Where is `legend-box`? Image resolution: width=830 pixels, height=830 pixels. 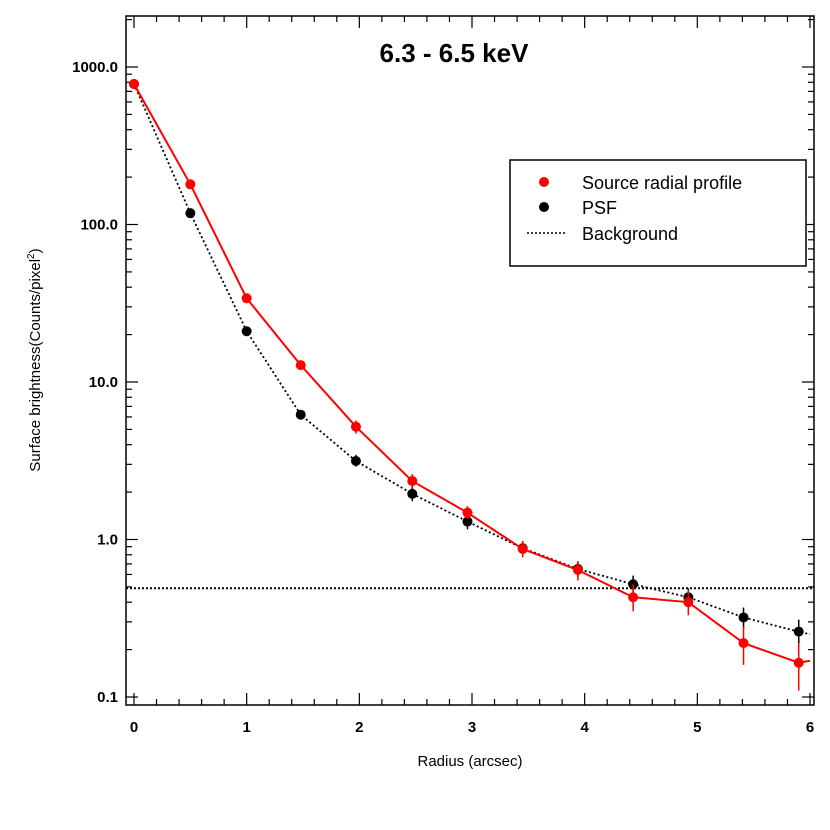
legend-box is located at coordinates (658, 213).